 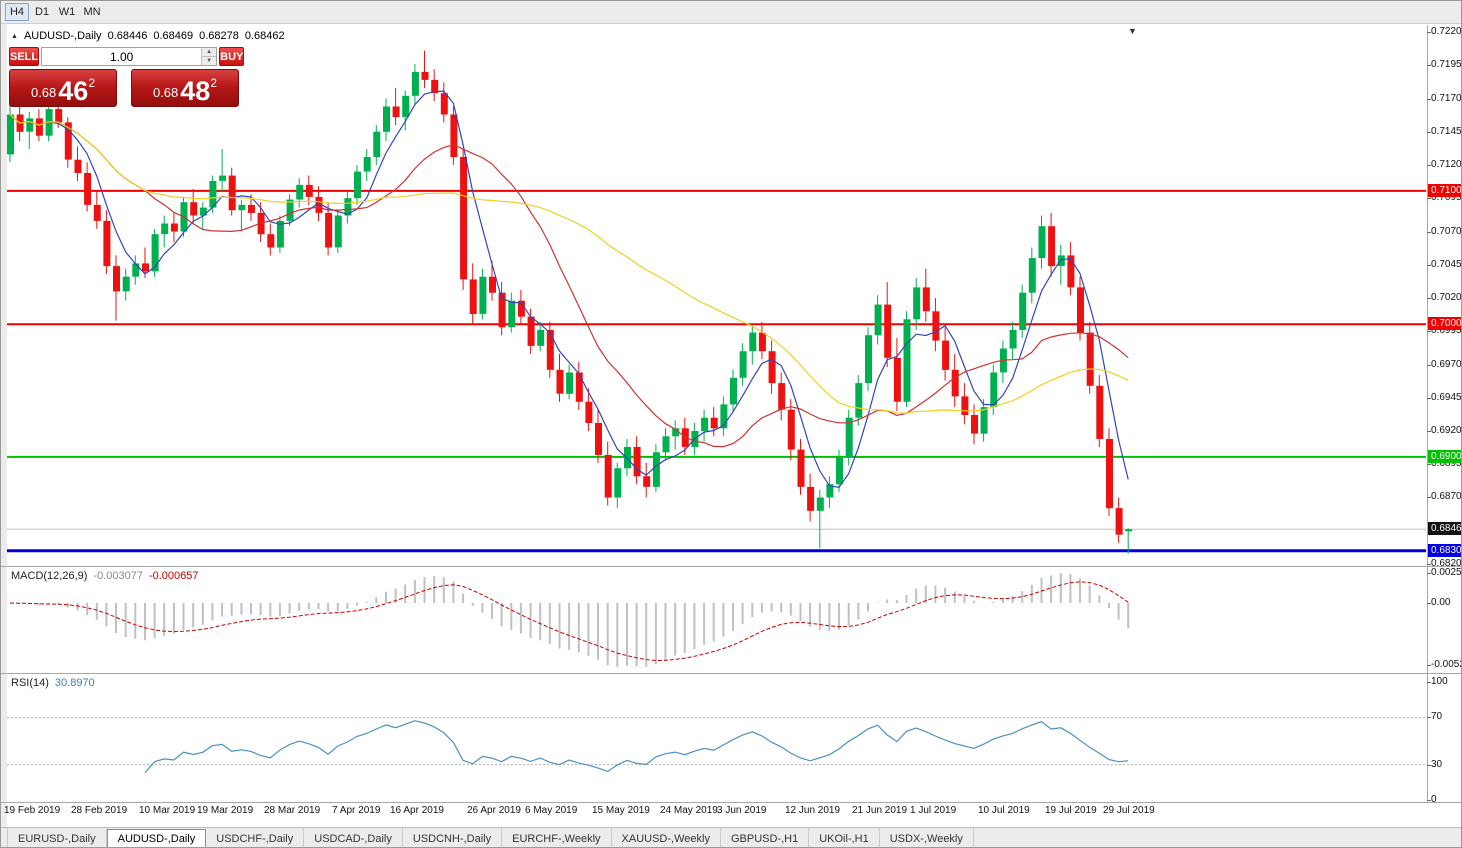 I want to click on time-axis-separator, so click(x=731, y=802).